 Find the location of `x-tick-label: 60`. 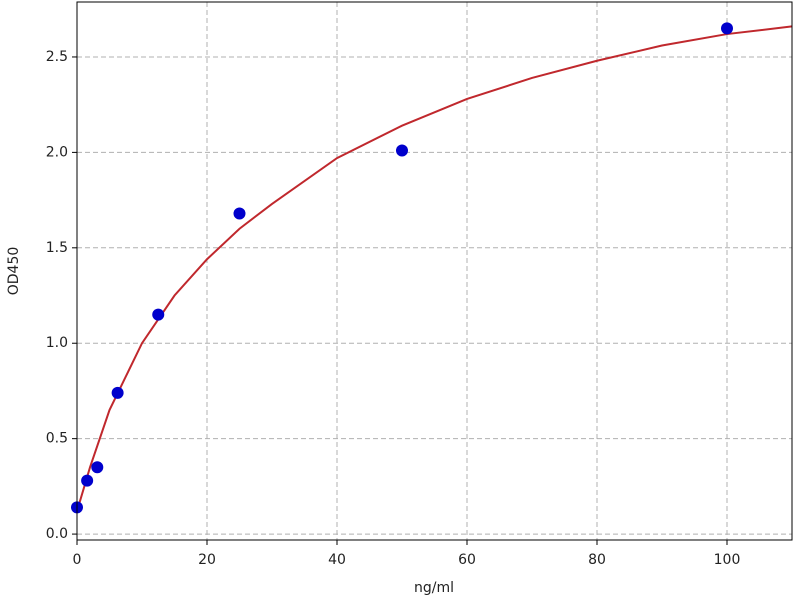

x-tick-label: 60 is located at coordinates (467, 560).